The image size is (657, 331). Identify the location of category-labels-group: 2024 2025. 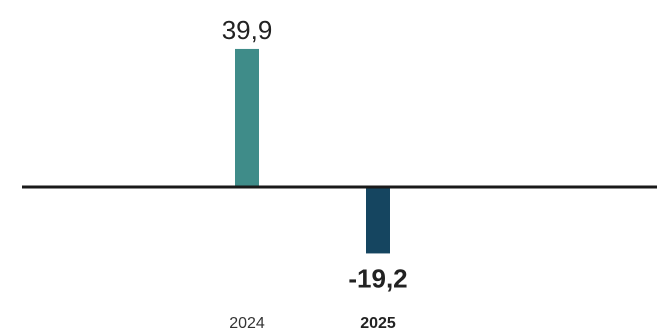
(312, 323).